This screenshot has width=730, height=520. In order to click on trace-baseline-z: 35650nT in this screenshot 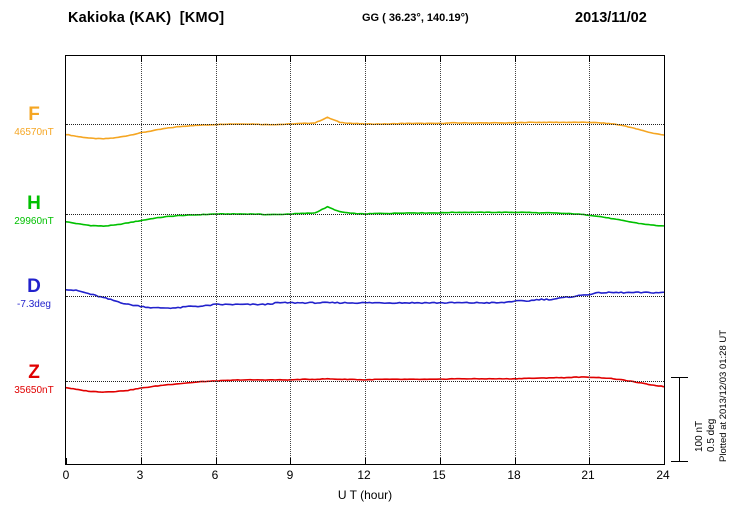, I will do `click(34, 390)`.